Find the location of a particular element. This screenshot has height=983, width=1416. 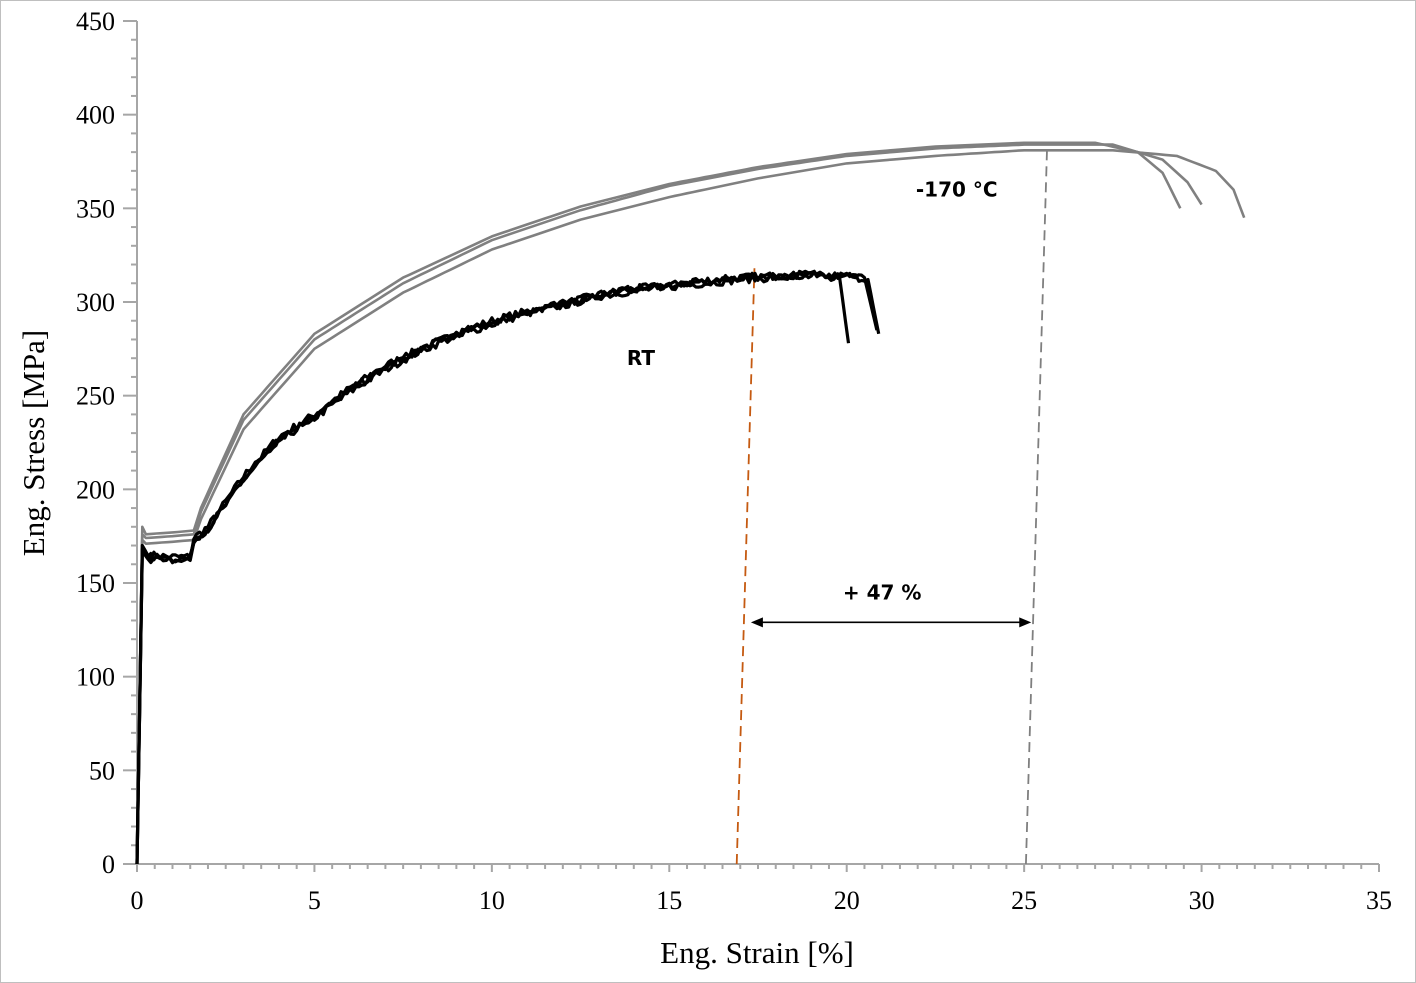

annotations: RT -170 °C + 47 % is located at coordinates (812, 391).